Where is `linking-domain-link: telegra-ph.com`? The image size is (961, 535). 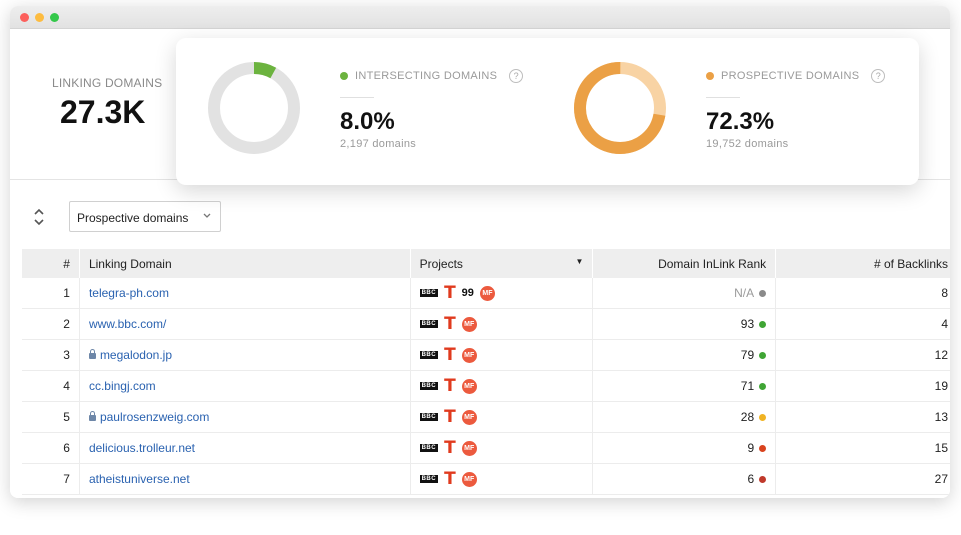 linking-domain-link: telegra-ph.com is located at coordinates (128, 293).